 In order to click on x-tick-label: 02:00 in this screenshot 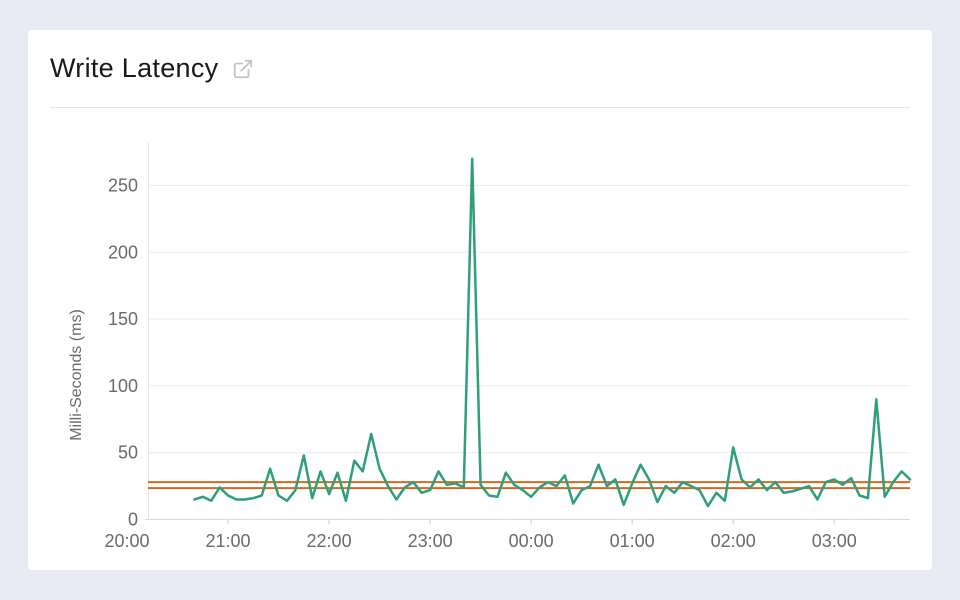, I will do `click(733, 541)`.